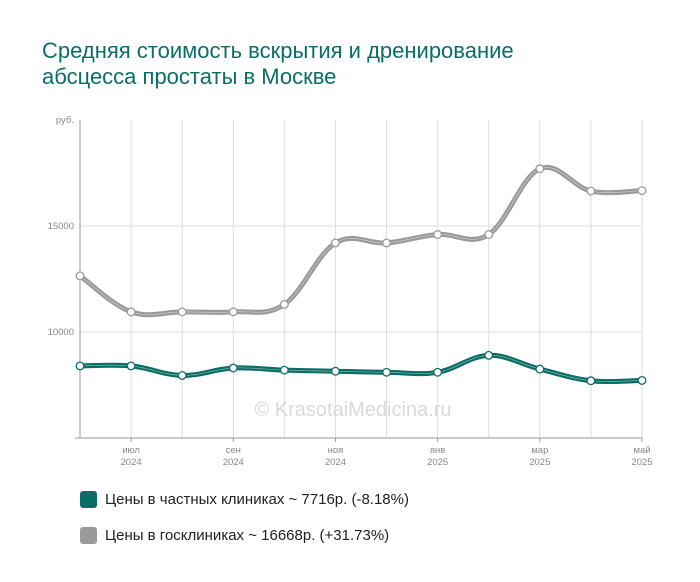 This screenshot has height=582, width=700. I want to click on x-tick-label: сен, so click(233, 450).